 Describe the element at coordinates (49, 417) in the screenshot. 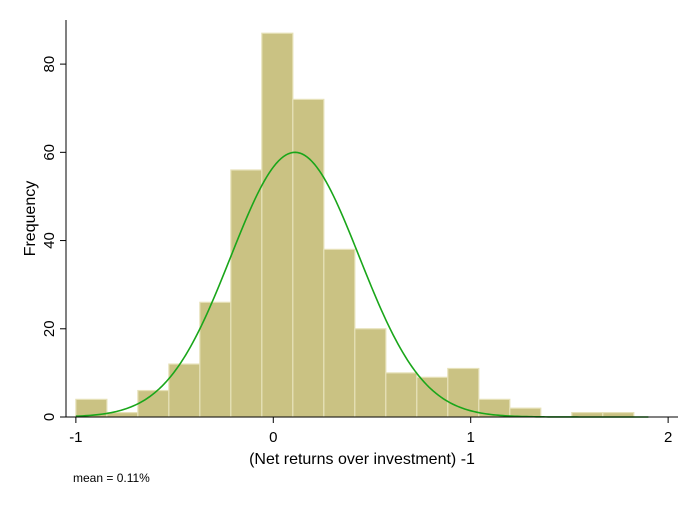

I see `y-tick-label-0: 0` at that location.